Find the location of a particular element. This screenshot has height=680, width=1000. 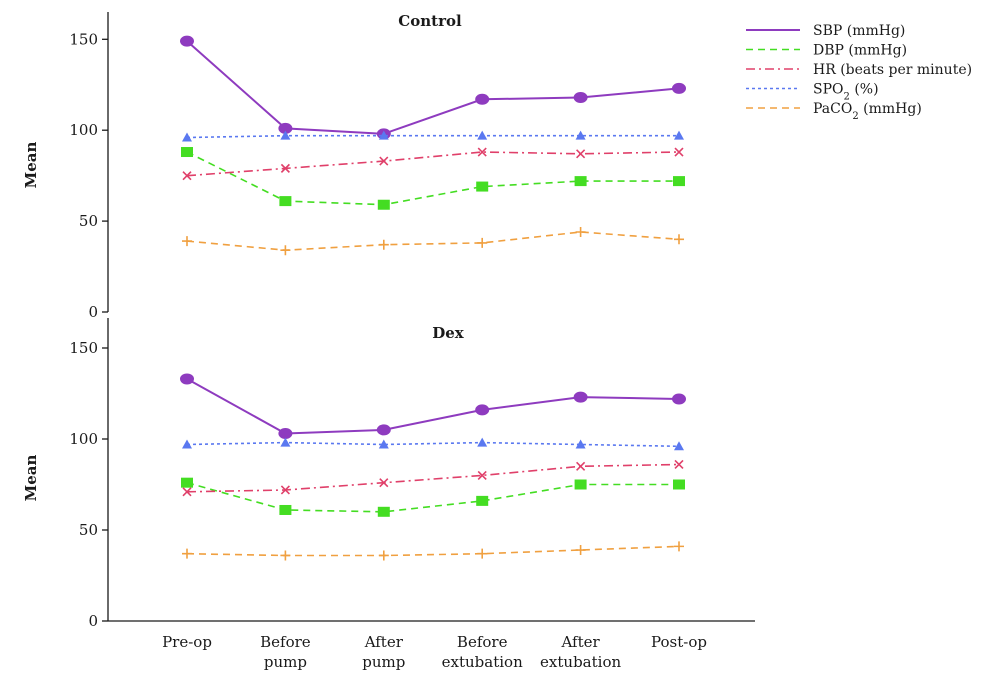

x-tick-label-0: Pre-op is located at coordinates (187, 642).